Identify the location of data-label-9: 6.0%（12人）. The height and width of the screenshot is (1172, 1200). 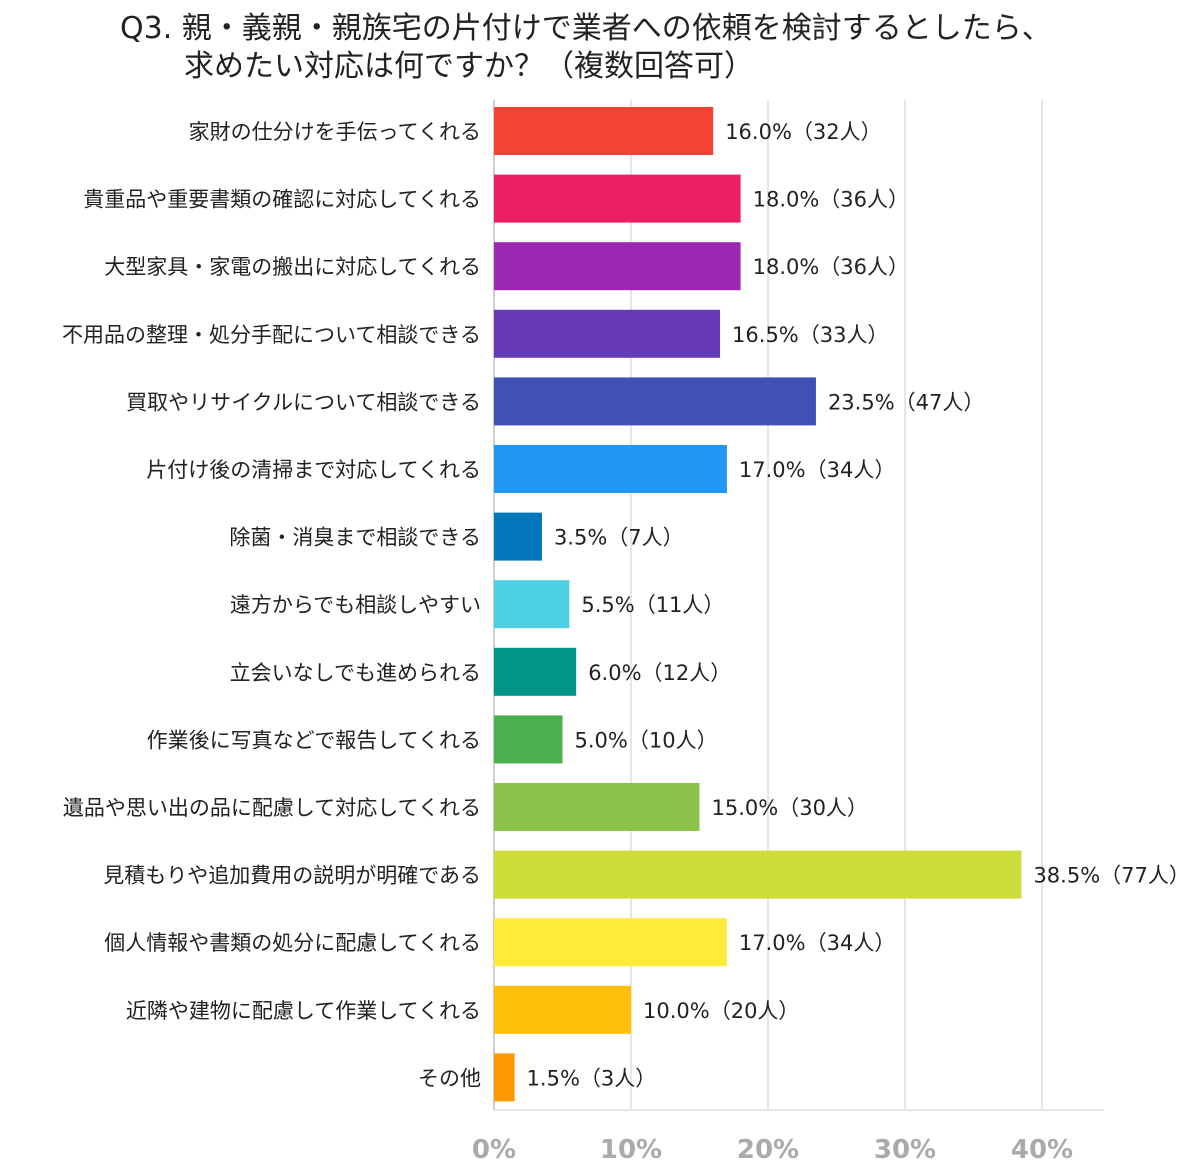
(659, 673).